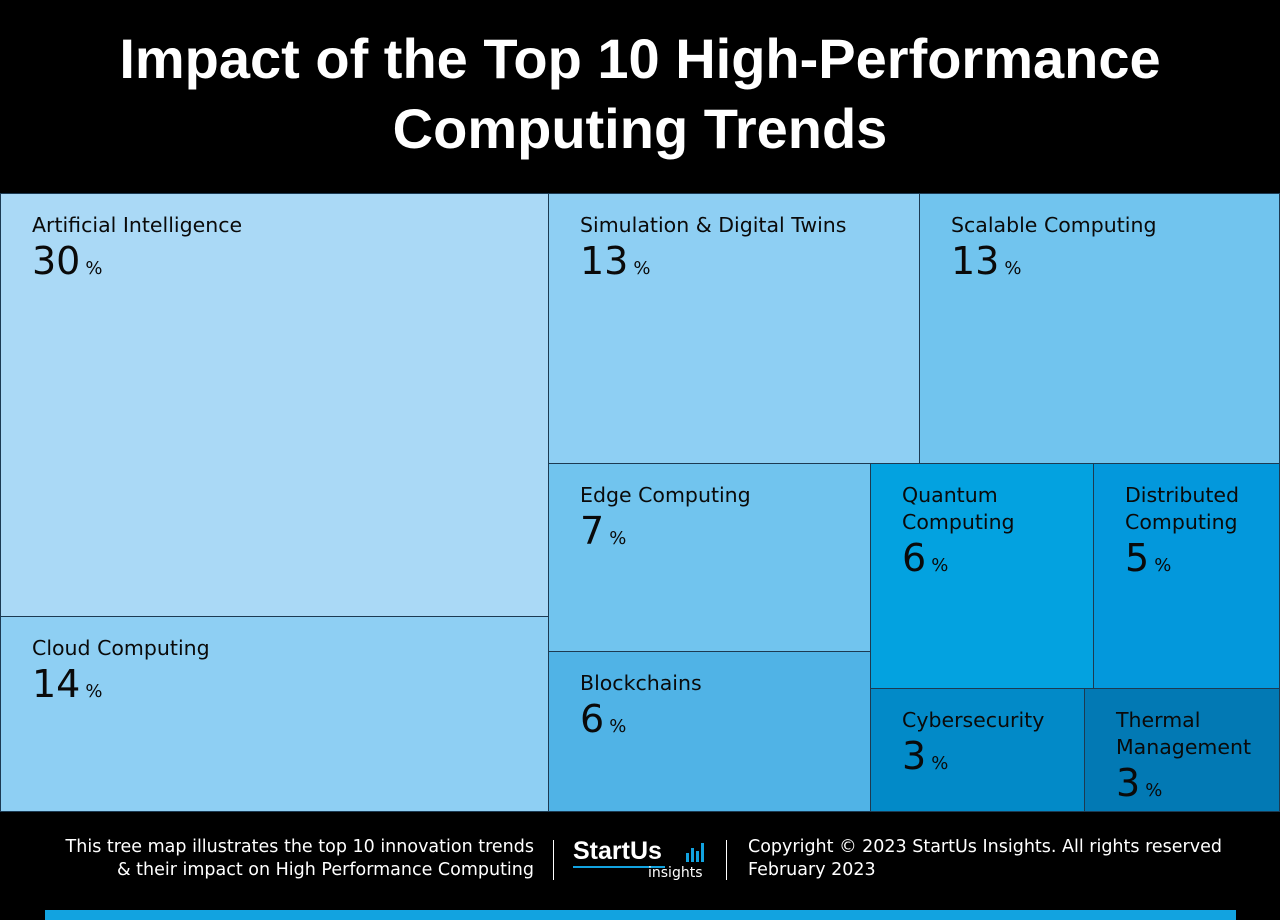  I want to click on tile-label: Distributed Computing, so click(1182, 508).